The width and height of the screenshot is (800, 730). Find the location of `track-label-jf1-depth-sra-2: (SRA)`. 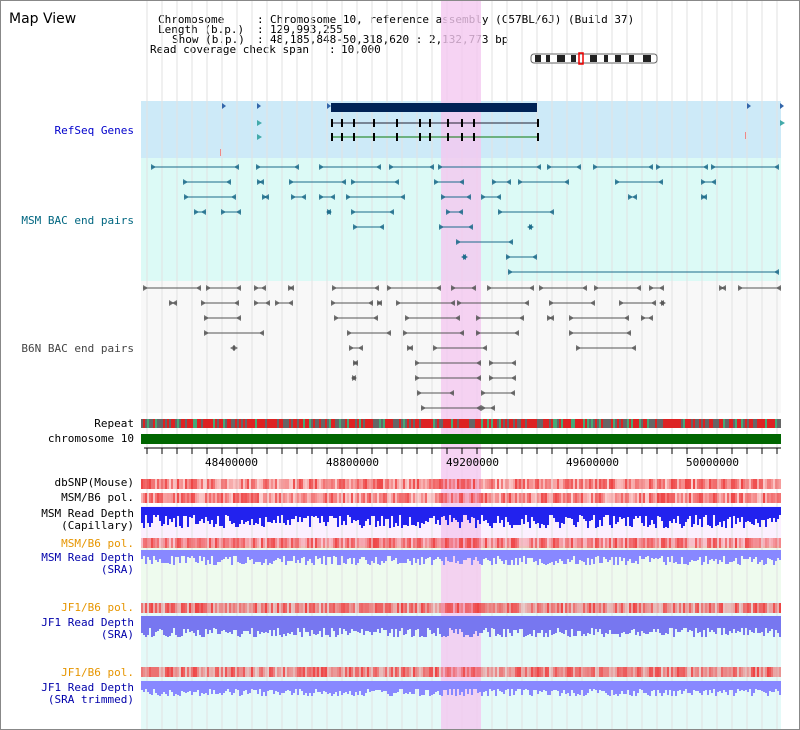

track-label-jf1-depth-sra-2: (SRA) is located at coordinates (117, 634).